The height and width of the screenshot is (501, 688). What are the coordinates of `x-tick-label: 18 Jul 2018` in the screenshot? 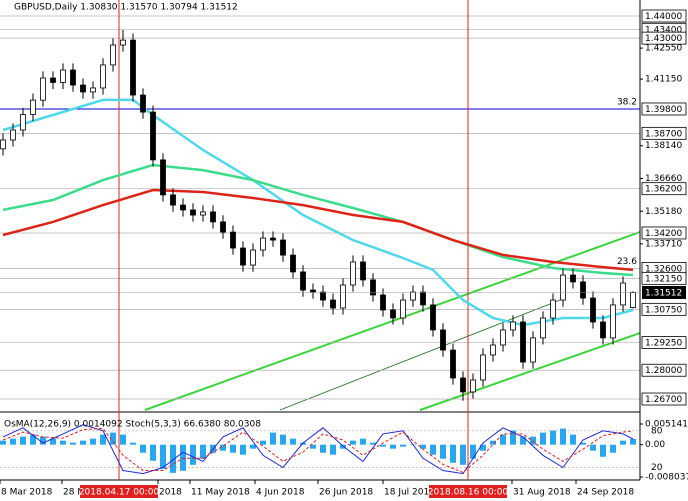 It's located at (409, 493).